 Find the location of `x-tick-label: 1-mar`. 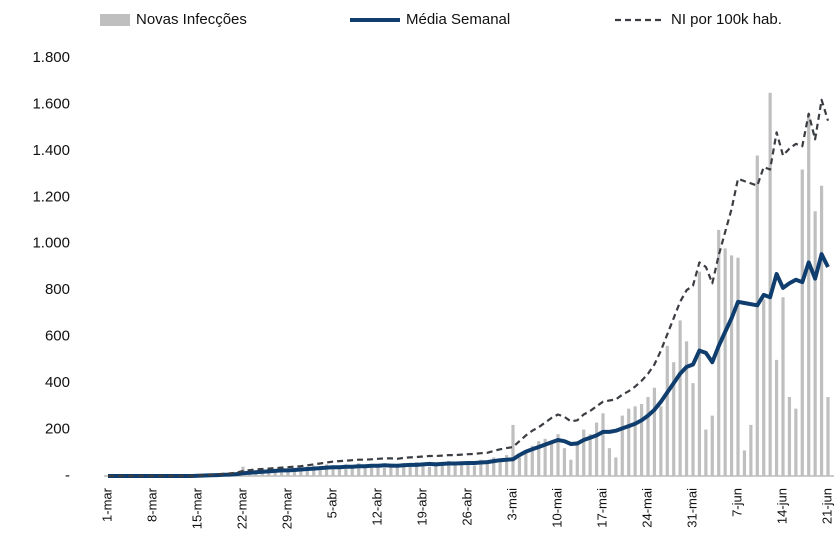

x-tick-label: 1-mar is located at coordinates (106, 504).